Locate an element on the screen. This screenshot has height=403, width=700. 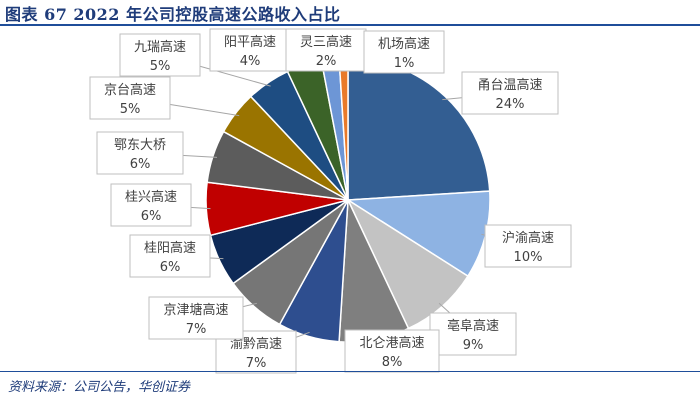
slice-label: 桂阳高速 is located at coordinates (170, 248).